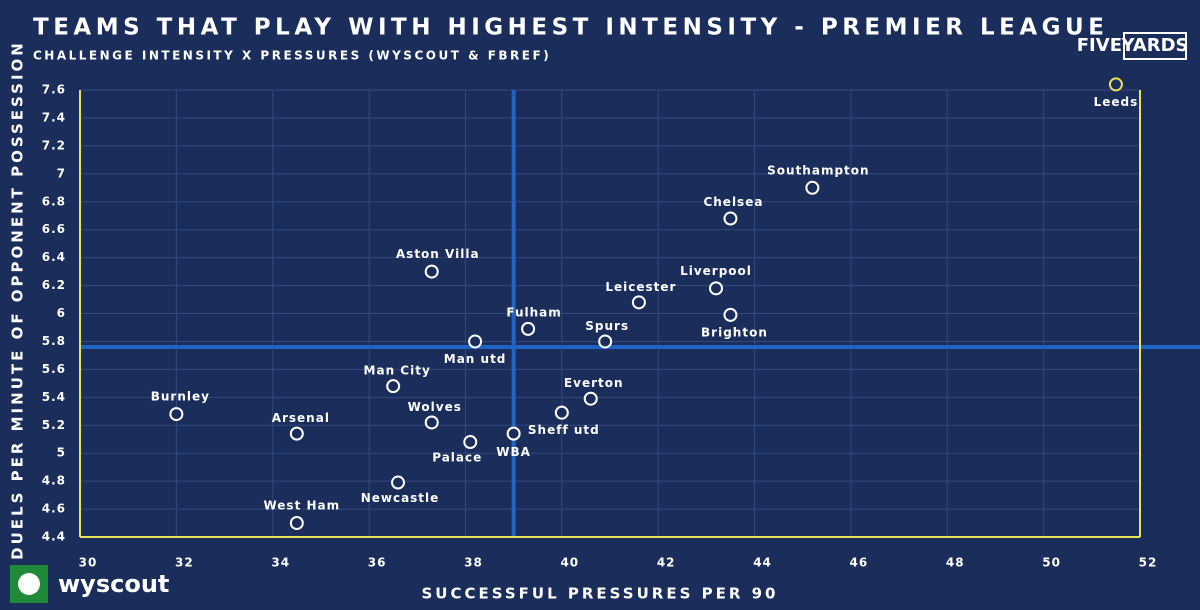 The height and width of the screenshot is (610, 1200). What do you see at coordinates (113, 584) in the screenshot?
I see `source-logo: wyscout` at bounding box center [113, 584].